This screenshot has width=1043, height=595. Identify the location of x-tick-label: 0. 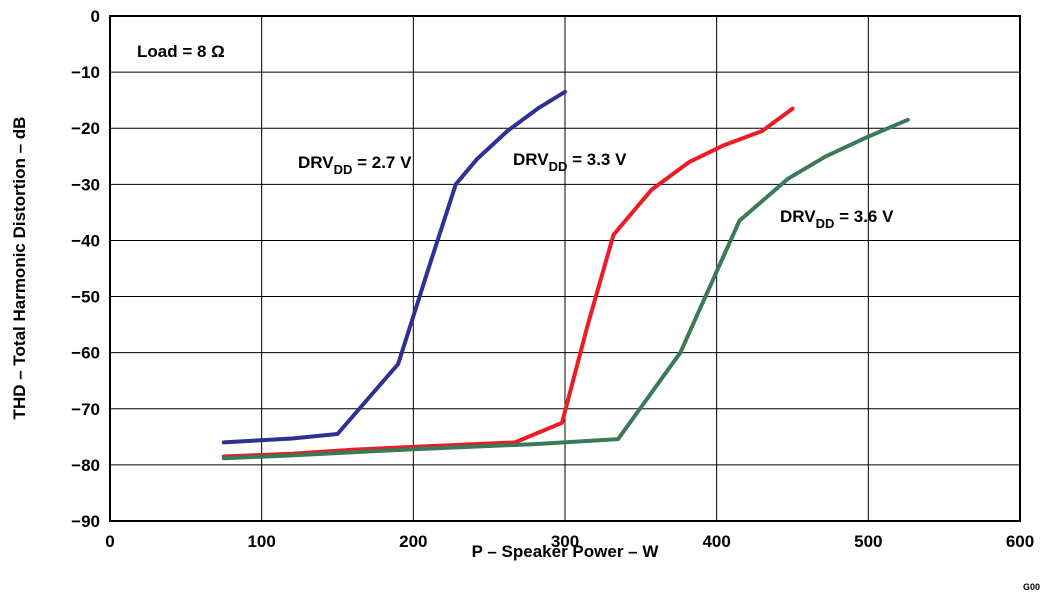
(109, 541).